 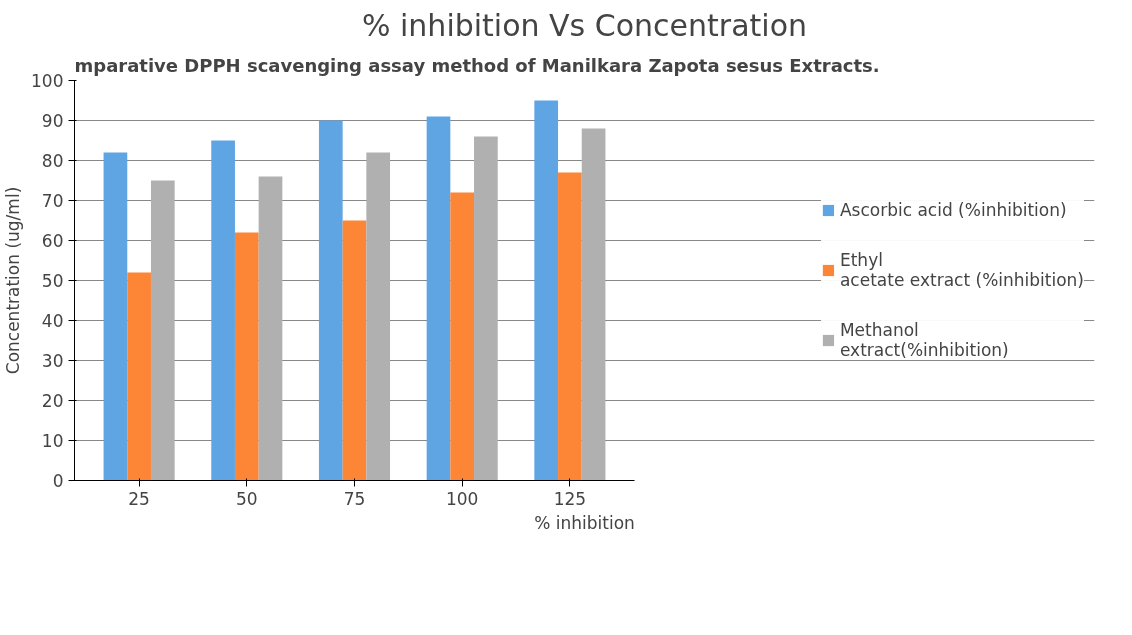 I want to click on y-tick-label: 100, so click(x=47, y=81).